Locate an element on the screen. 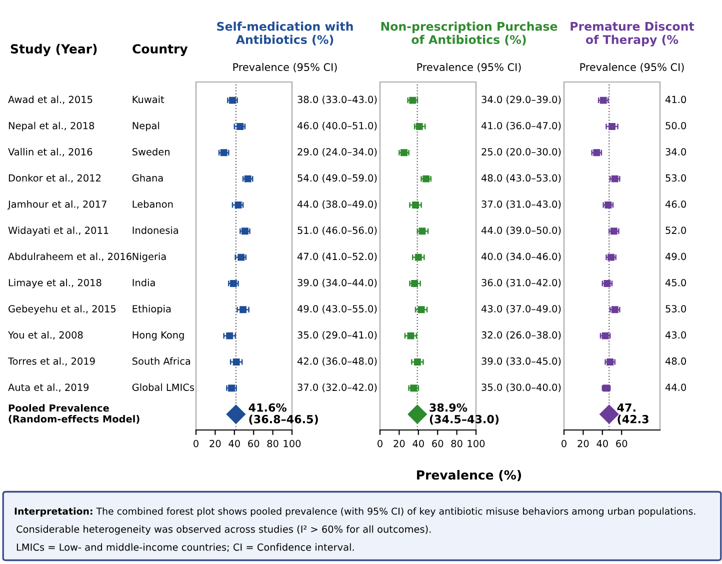 This screenshot has height=564, width=722. y-tick-label: Gebeyehu et al., 2015 is located at coordinates (62, 309).